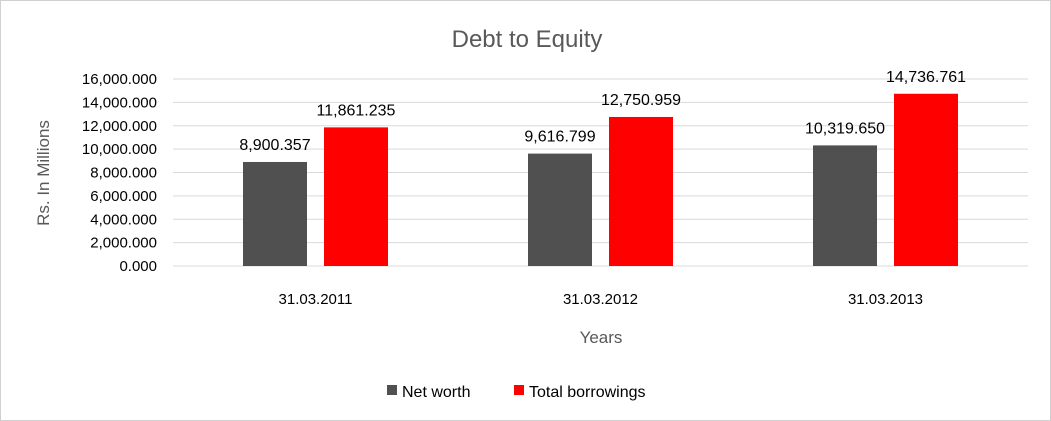 This screenshot has height=421, width=1051. I want to click on chart-title: Debt to Equity, so click(527, 39).